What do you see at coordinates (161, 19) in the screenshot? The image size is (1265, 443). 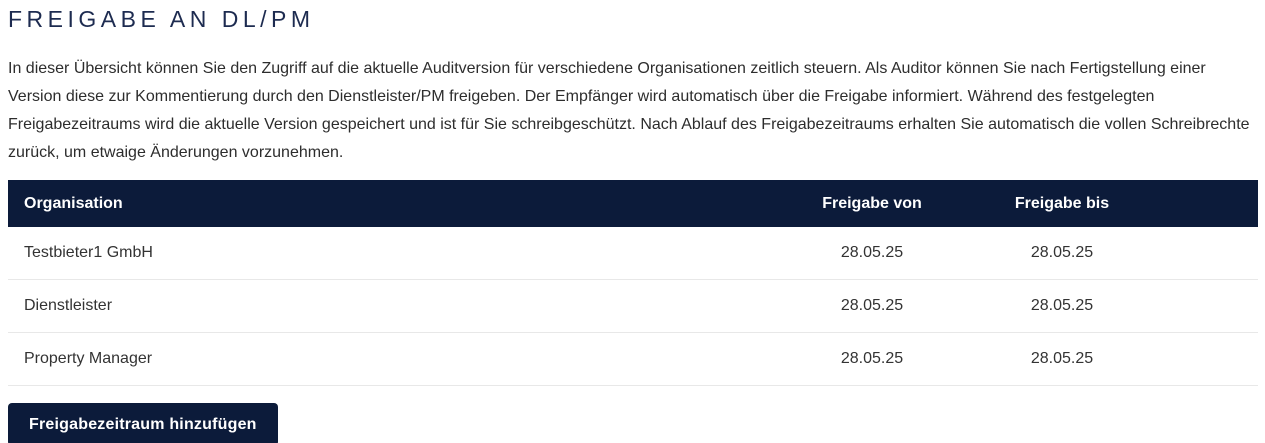 I see `page-title: FREIGABE AN DL/PM` at bounding box center [161, 19].